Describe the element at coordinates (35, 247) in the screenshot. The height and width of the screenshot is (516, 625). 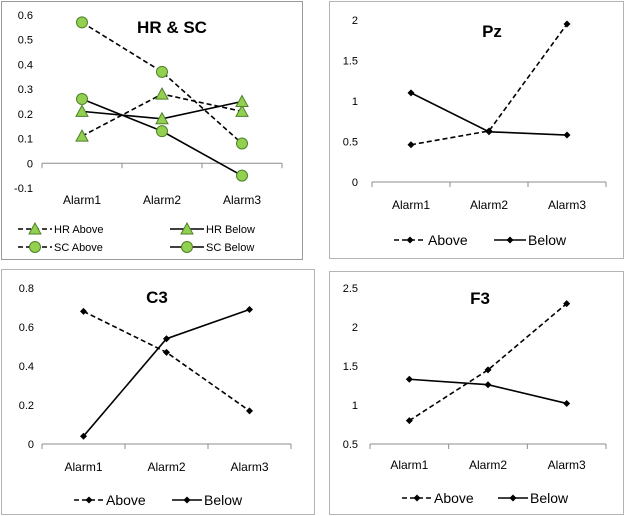
I see `legend-marker-sc-above` at that location.